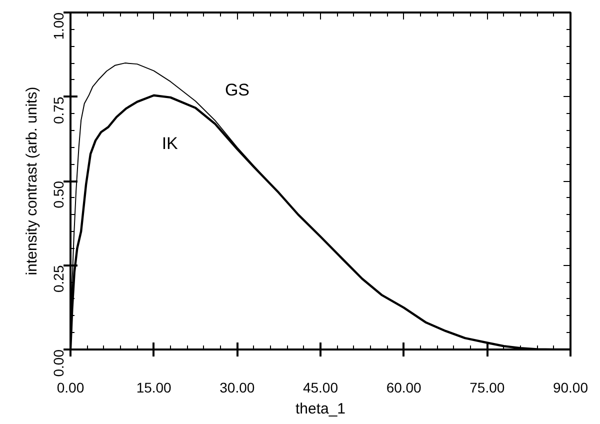 This screenshot has height=424, width=600. Describe the element at coordinates (58, 278) in the screenshot. I see `y-tick-label: 0.25` at that location.